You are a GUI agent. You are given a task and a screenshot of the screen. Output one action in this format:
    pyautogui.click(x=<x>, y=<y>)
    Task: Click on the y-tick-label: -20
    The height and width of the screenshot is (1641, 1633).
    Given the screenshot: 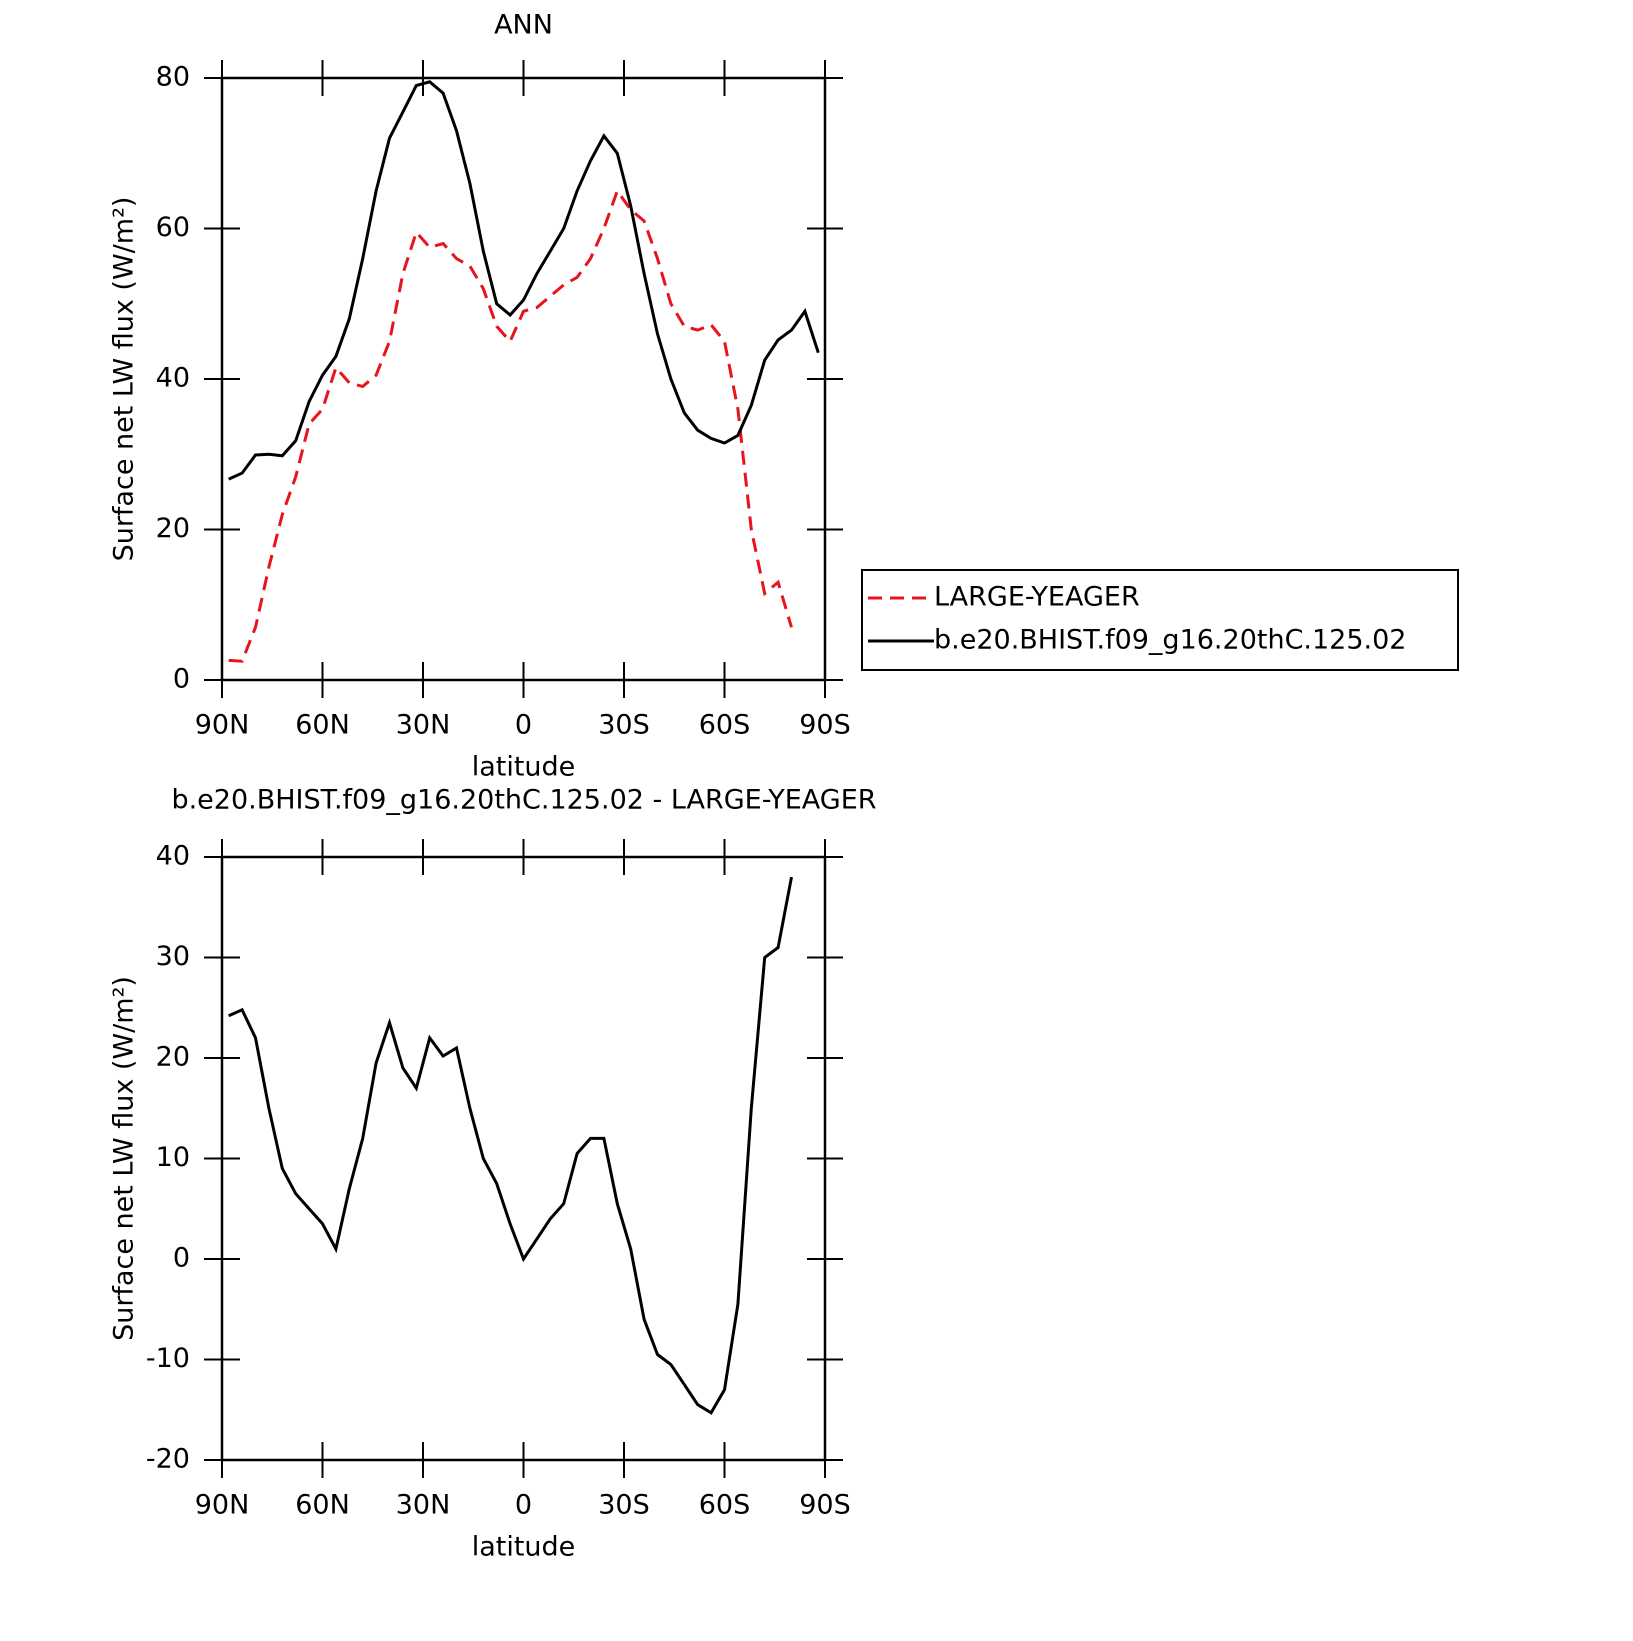 What is the action you would take?
    pyautogui.click(x=168, y=1459)
    